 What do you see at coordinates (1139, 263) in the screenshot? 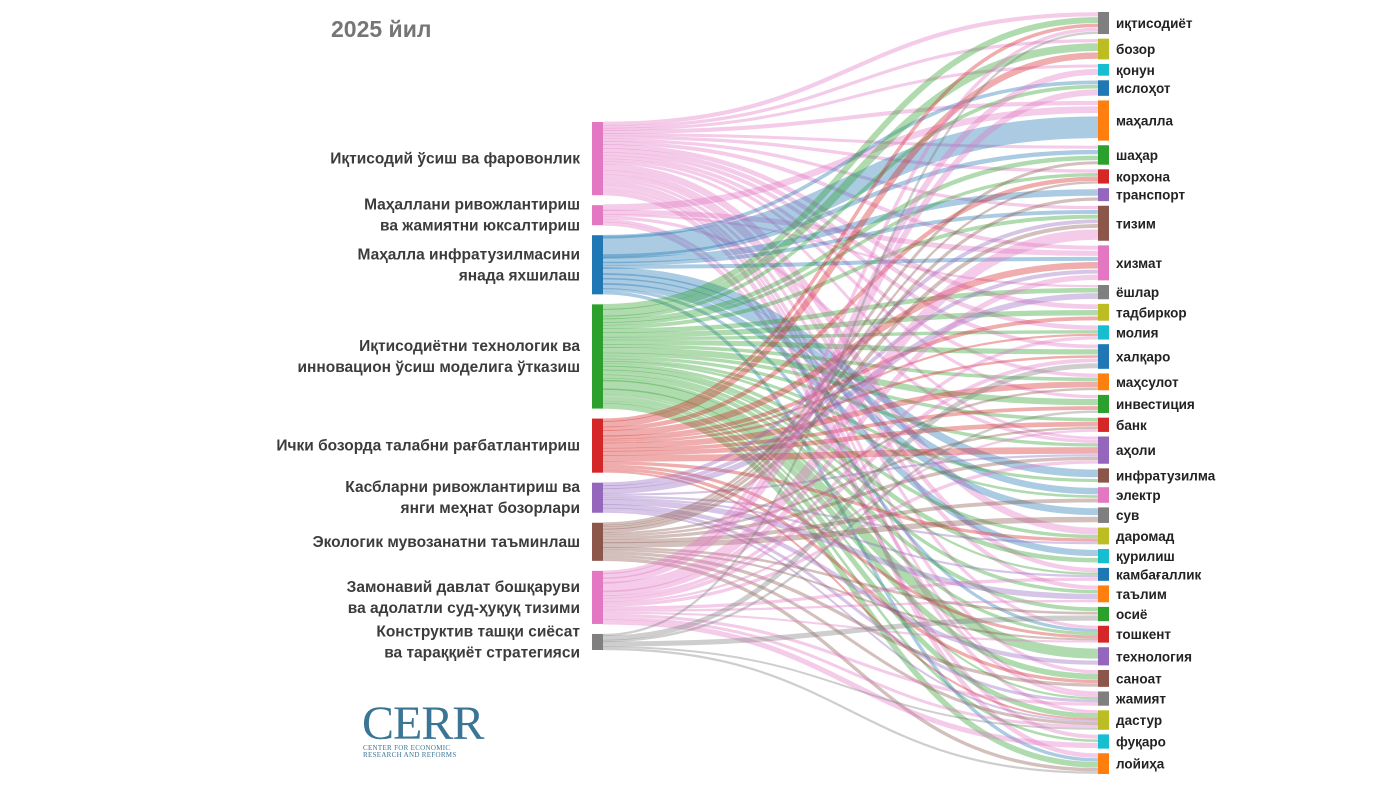
I see `target-label: хизмат` at bounding box center [1139, 263].